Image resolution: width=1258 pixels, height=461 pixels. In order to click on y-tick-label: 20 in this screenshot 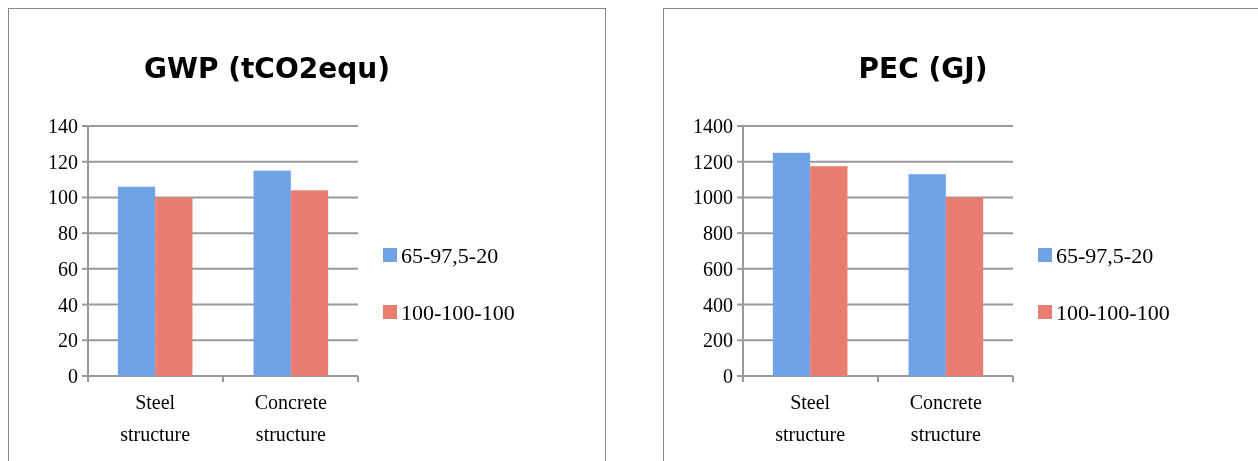, I will do `click(68, 340)`.